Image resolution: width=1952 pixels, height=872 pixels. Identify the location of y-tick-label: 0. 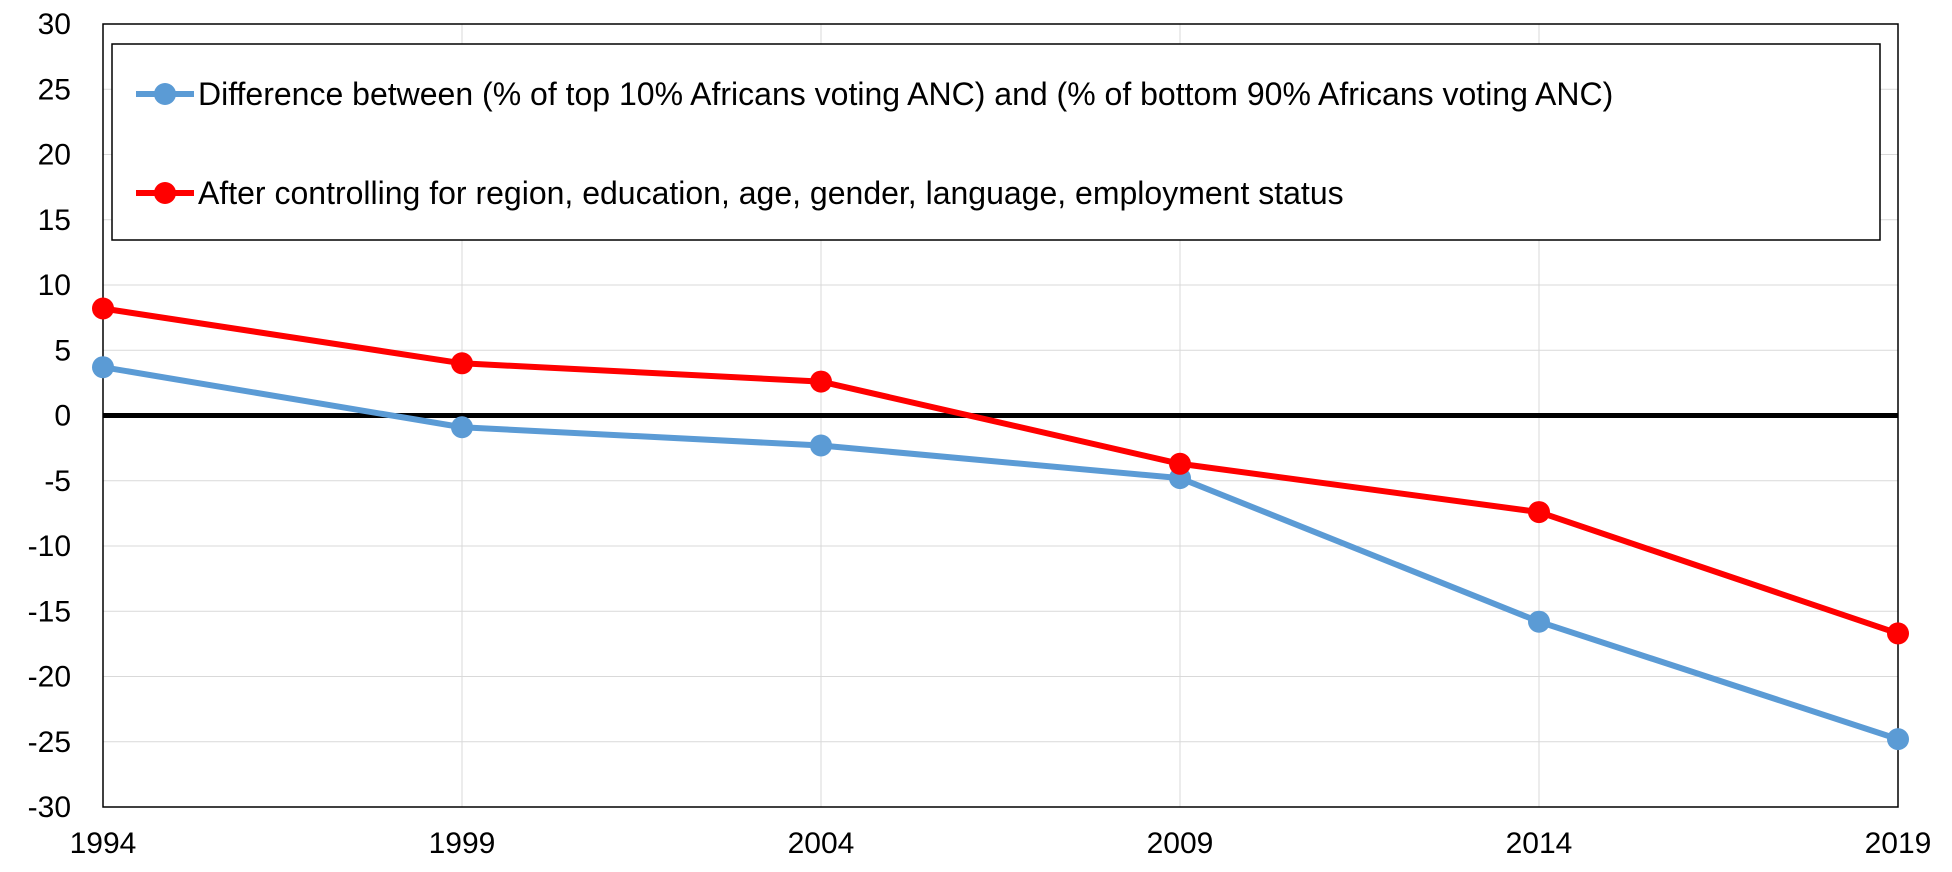
(62, 416).